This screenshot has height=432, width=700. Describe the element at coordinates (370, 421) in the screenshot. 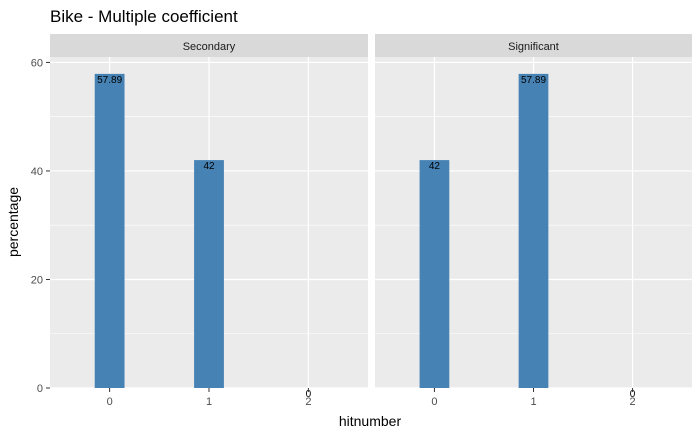

I see `x-axis-title: hitnumber` at that location.